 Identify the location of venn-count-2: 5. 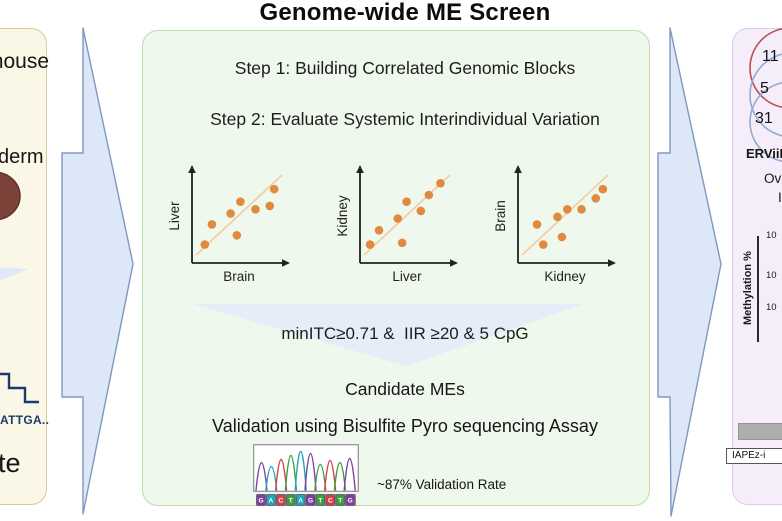
(764, 88).